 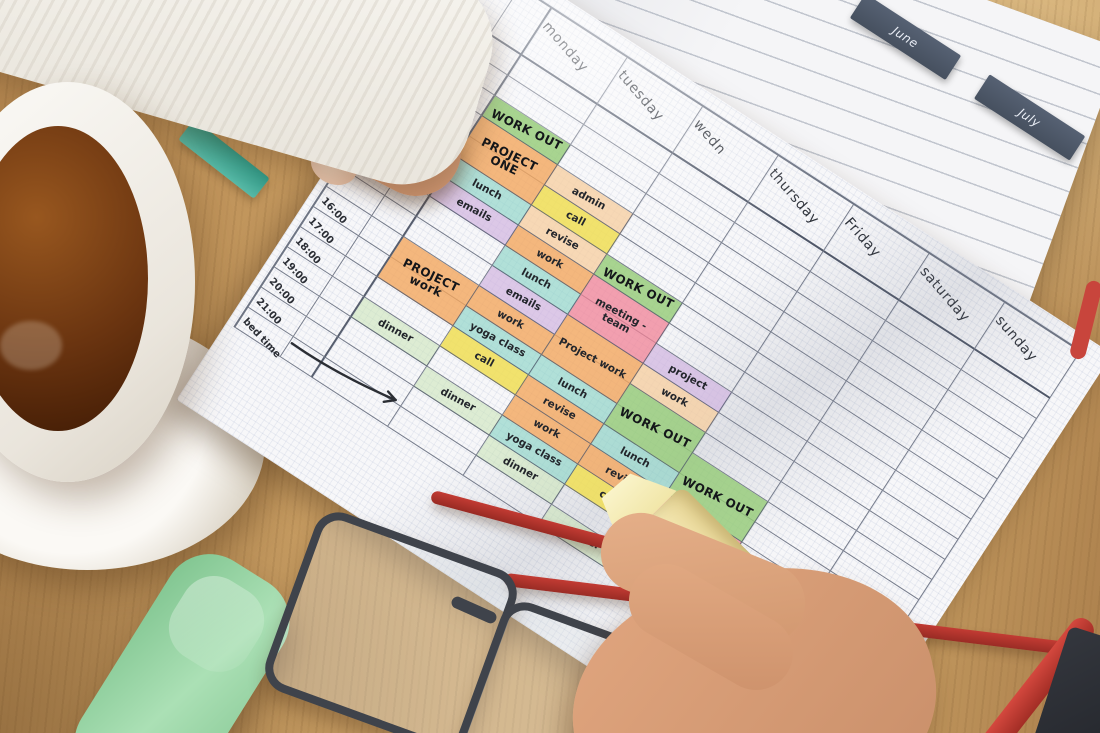 What do you see at coordinates (1029, 117) in the screenshot?
I see `calendar-tab: July` at bounding box center [1029, 117].